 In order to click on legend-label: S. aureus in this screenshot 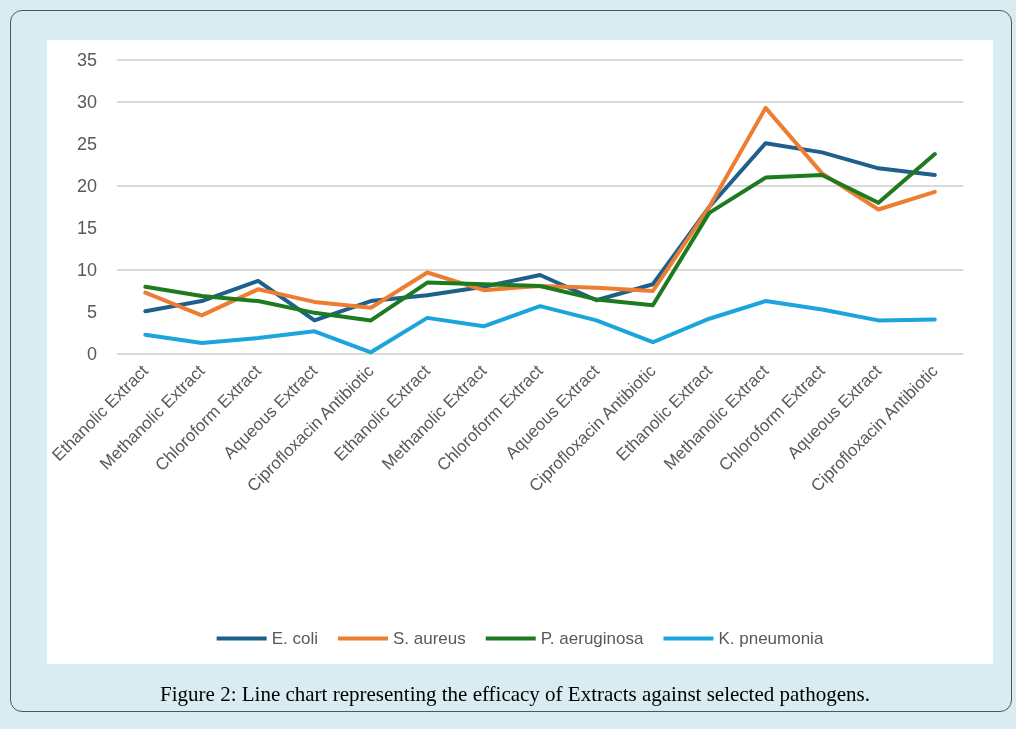, I will do `click(429, 638)`.